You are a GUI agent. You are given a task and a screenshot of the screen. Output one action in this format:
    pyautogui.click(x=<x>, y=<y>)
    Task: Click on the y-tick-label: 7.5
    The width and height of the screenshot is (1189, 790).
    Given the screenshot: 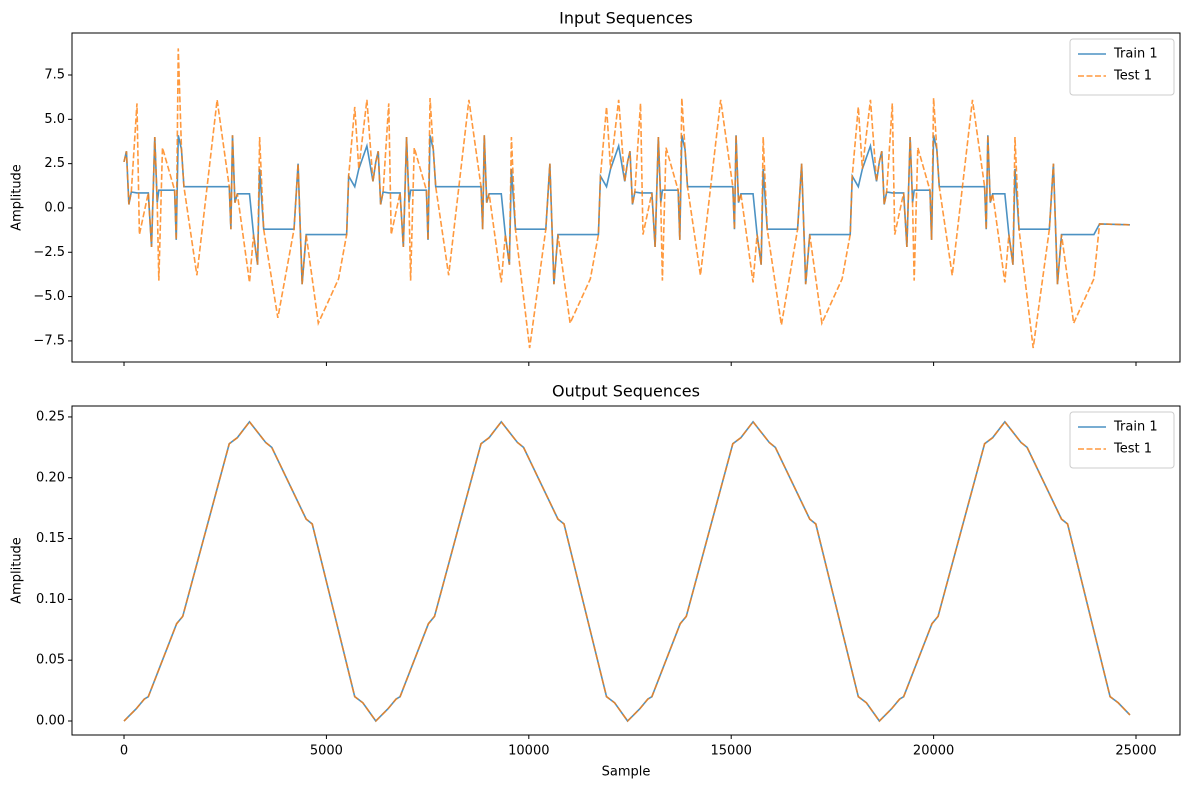 What is the action you would take?
    pyautogui.click(x=54, y=75)
    